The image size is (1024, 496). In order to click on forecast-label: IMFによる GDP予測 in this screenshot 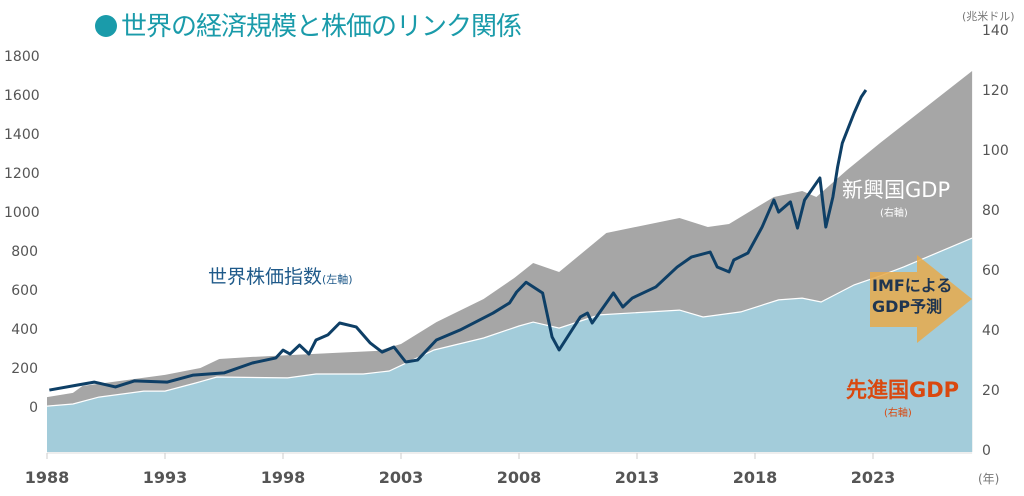, I will do `click(912, 296)`.